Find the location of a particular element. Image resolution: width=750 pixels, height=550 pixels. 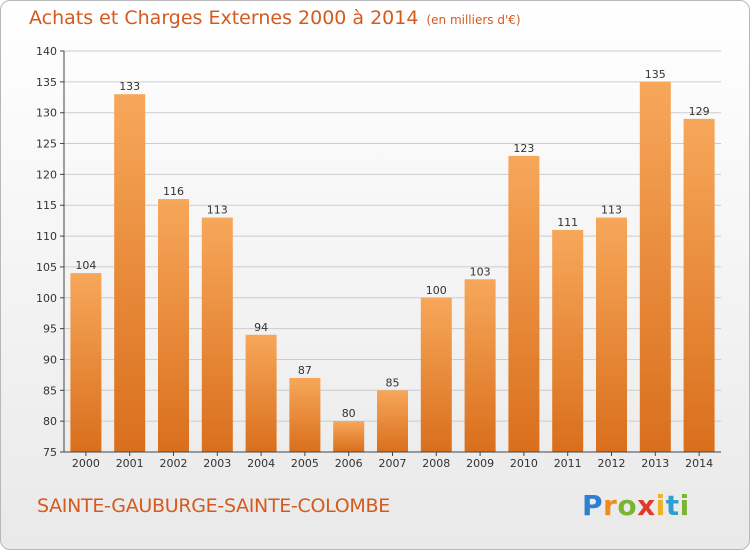

x-tick-label: 2014 is located at coordinates (699, 463).